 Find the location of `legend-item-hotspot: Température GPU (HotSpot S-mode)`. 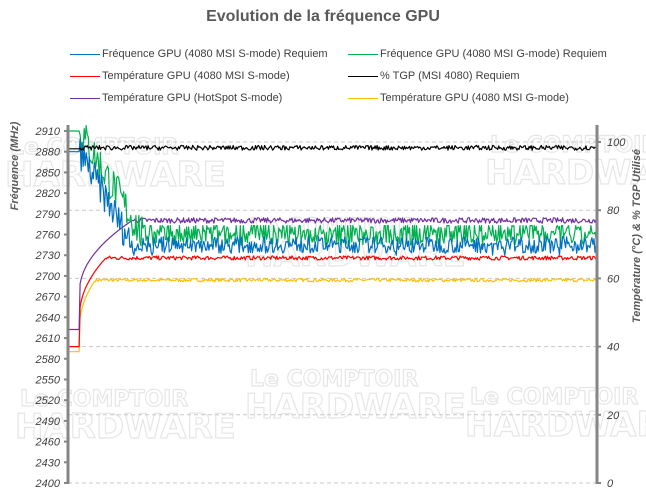

legend-item-hotspot: Température GPU (HotSpot S-mode) is located at coordinates (176, 98).